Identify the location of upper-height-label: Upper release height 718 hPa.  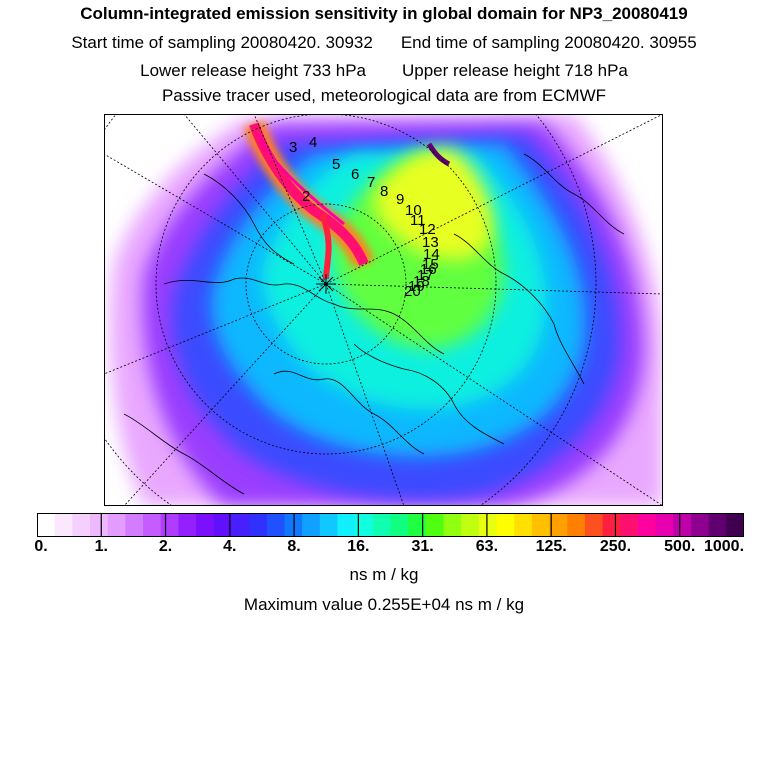
(515, 70).